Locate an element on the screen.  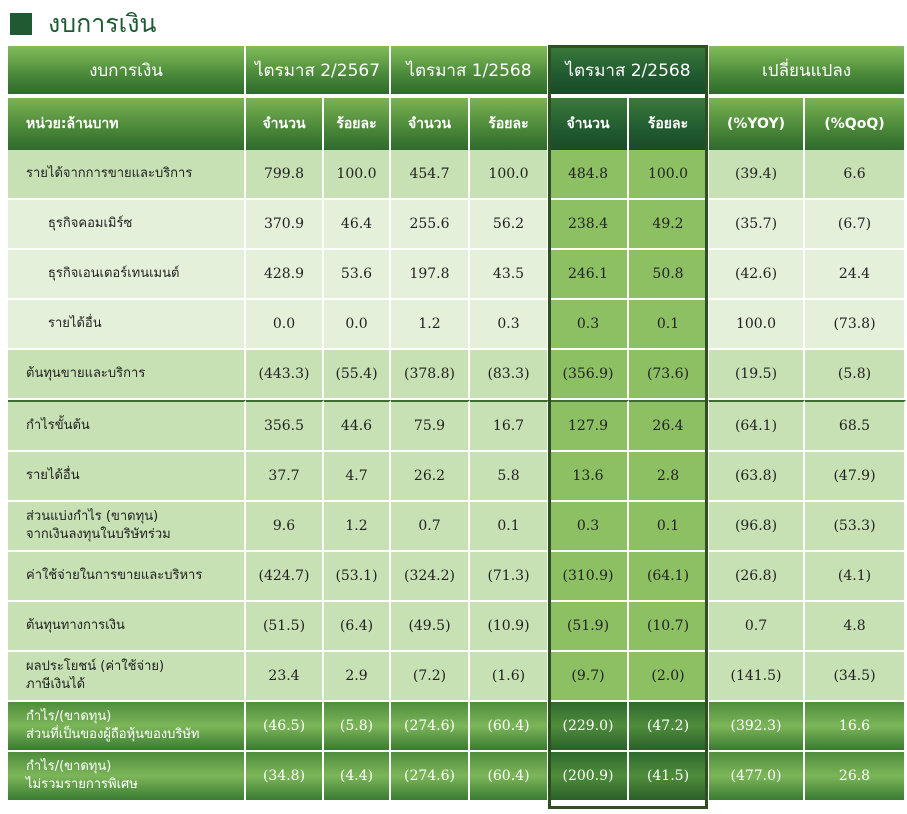
table-cell: 454.7 is located at coordinates (430, 175).